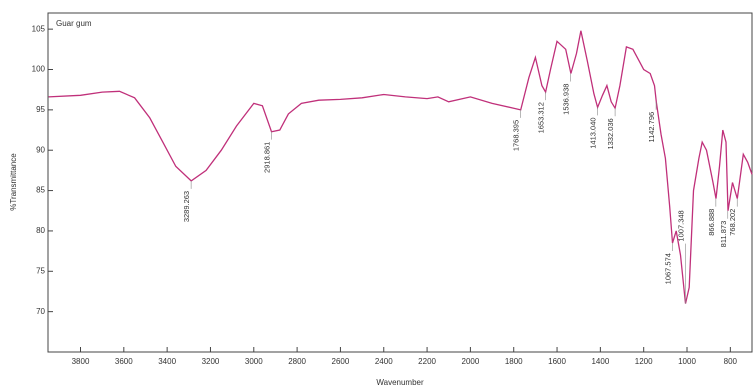 The width and height of the screenshot is (755, 390). Describe the element at coordinates (186, 206) in the screenshot. I see `annotation: 3289.263` at that location.